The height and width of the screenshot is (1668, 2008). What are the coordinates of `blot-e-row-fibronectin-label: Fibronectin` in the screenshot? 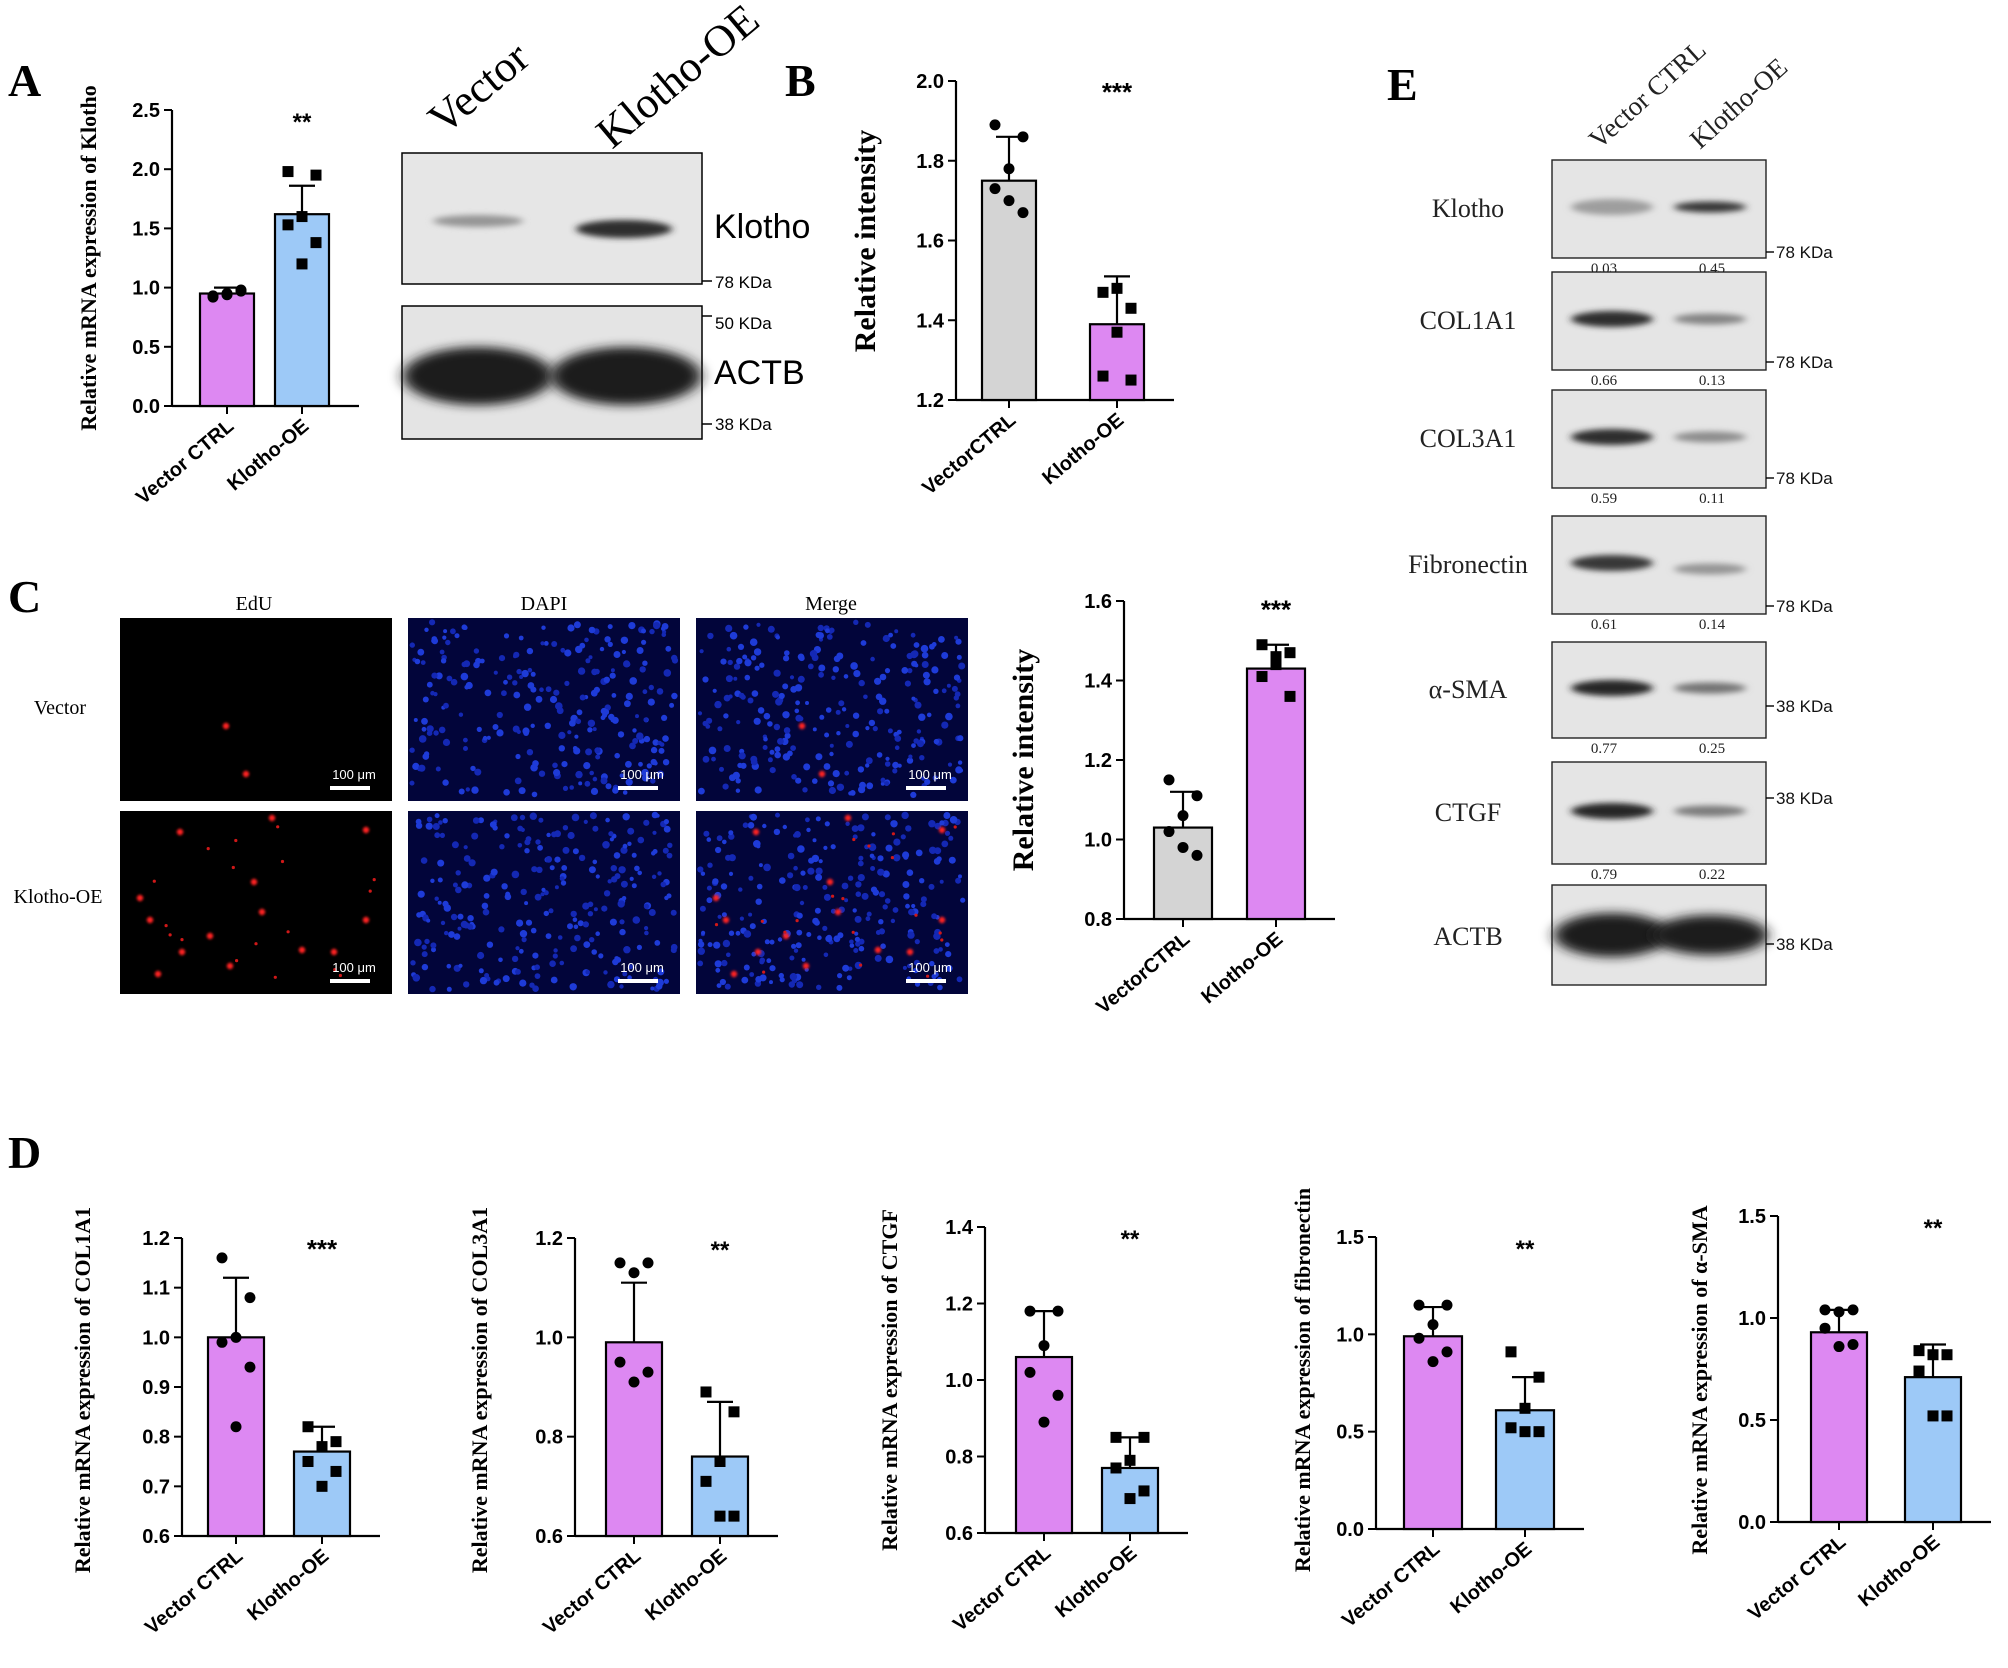 It's located at (1468, 564).